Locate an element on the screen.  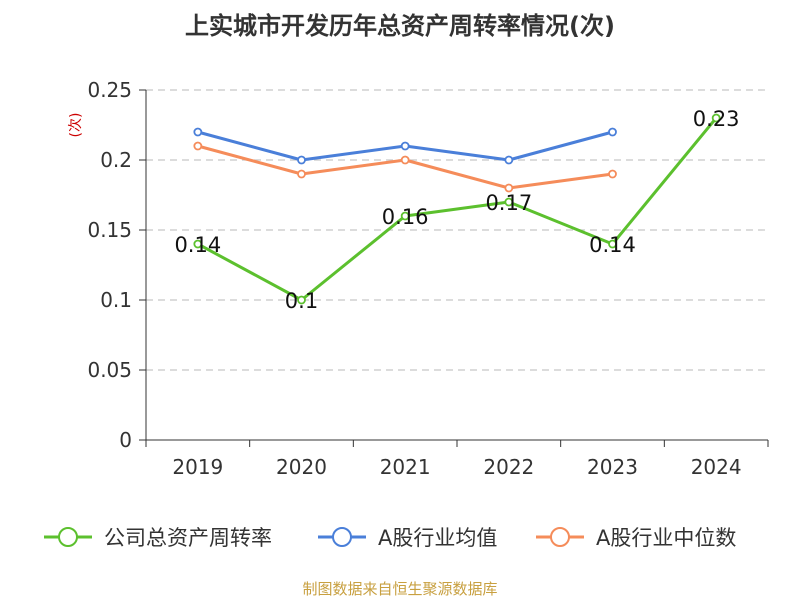
legend-label: 公司总资产周转率 is located at coordinates (188, 538).